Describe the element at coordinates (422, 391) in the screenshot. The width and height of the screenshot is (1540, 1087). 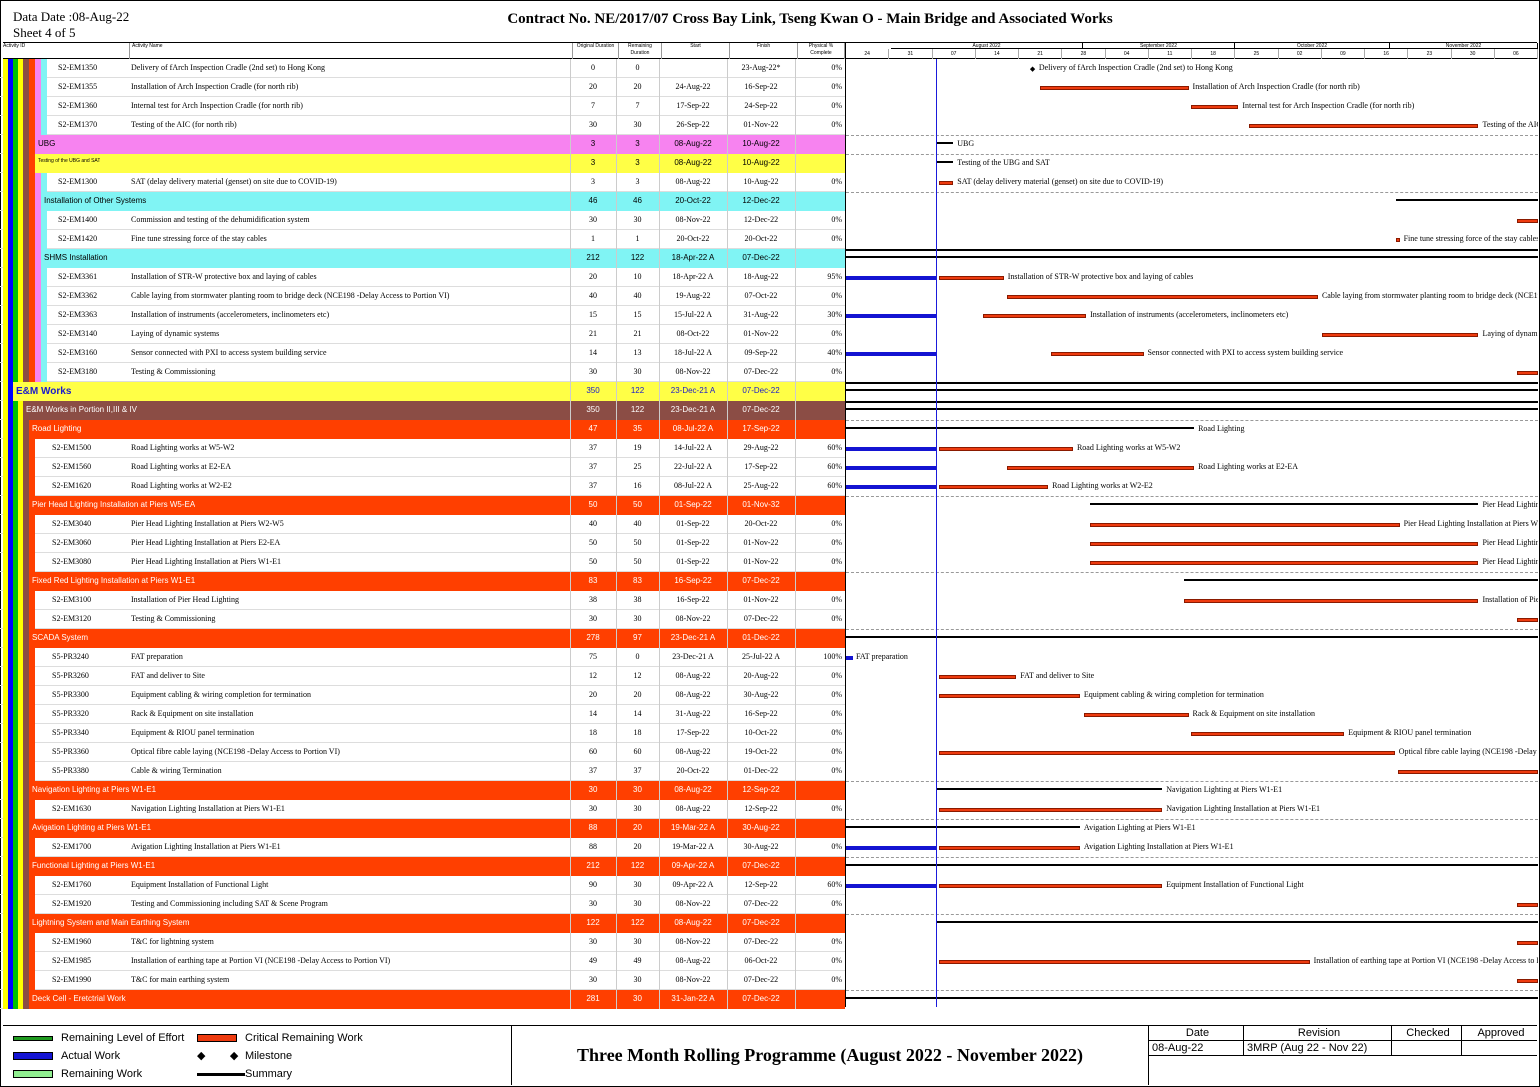
I see `wbs-group-row: E&M Works 350 122 23-Dec-21 A 07-Dec-22` at that location.